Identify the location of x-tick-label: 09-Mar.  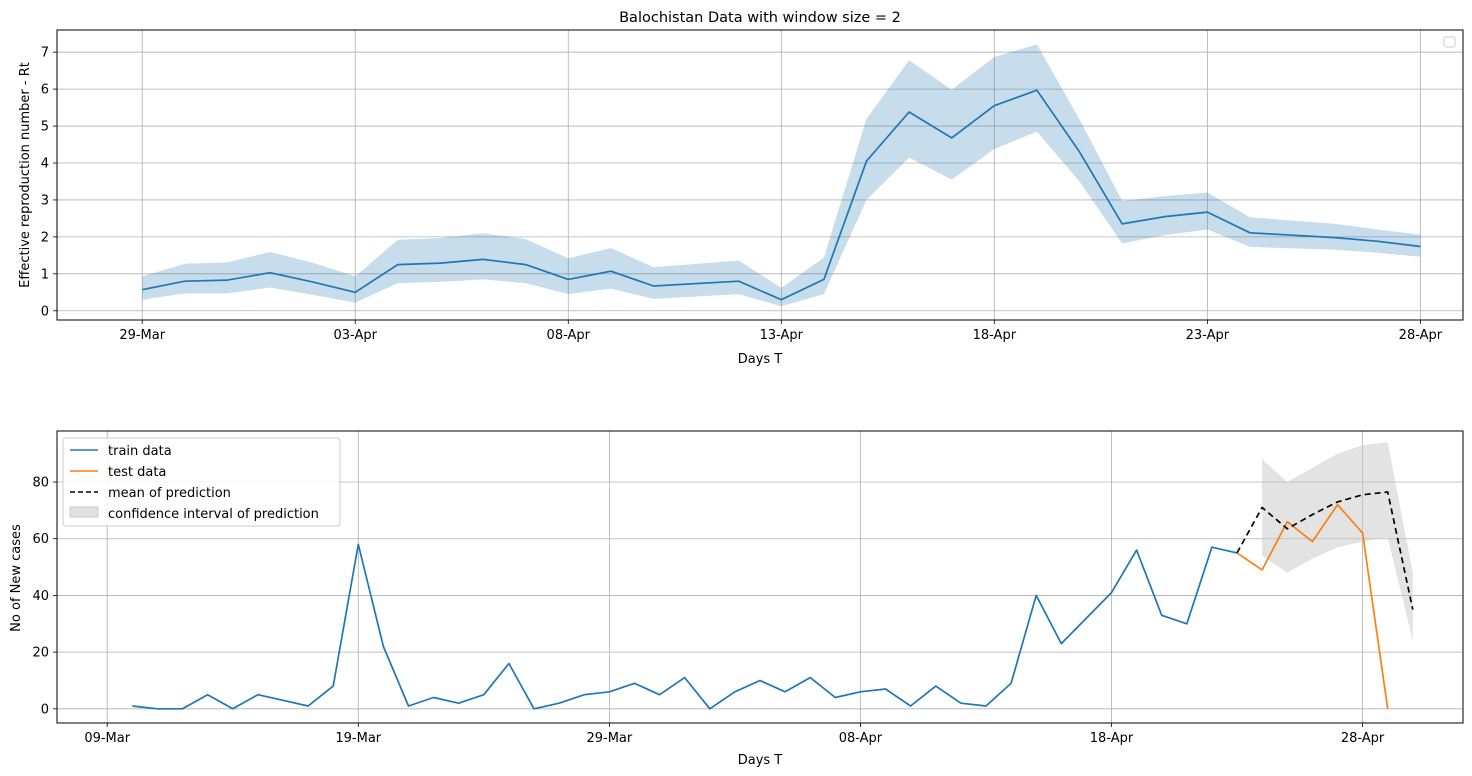
(107, 738).